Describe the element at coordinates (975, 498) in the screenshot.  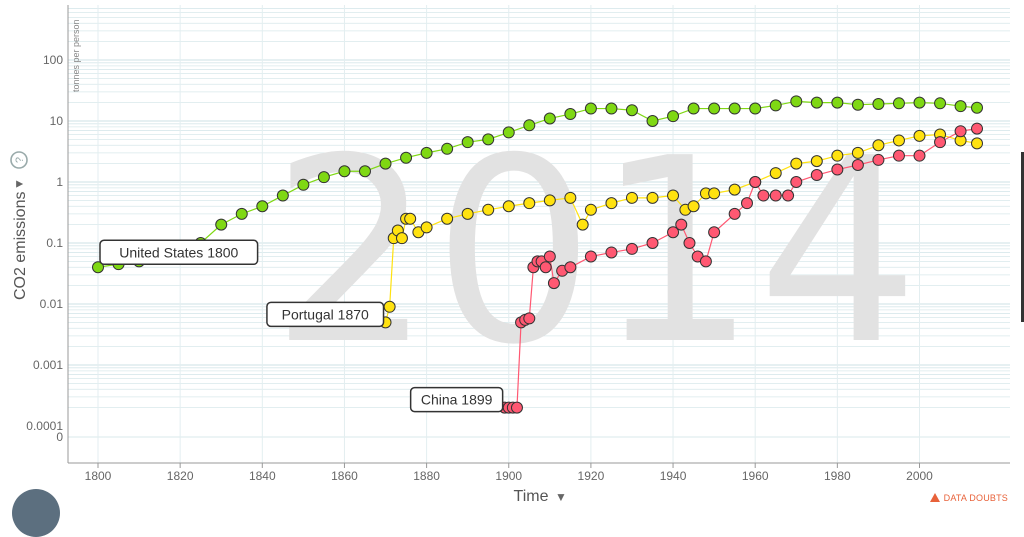
I see `data-doubts-label: DATA DOUBTS` at that location.